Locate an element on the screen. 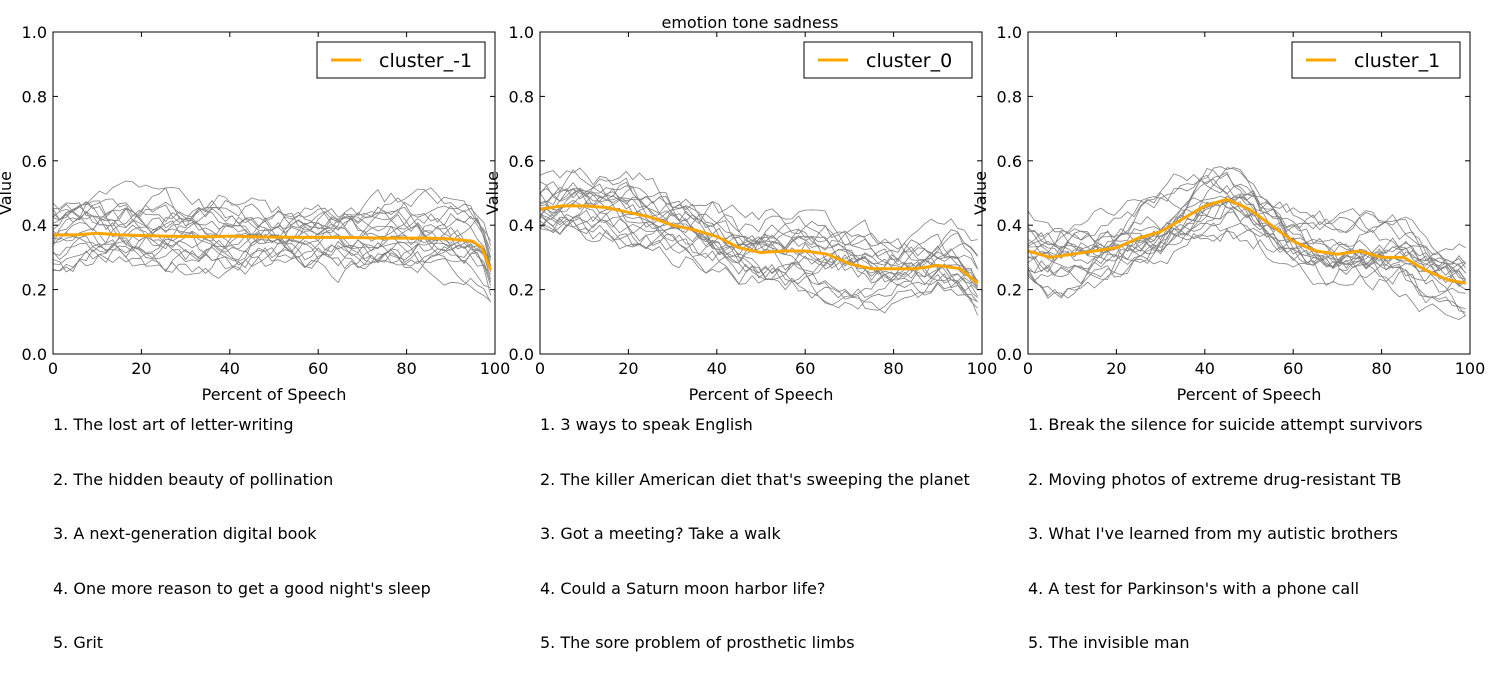 The width and height of the screenshot is (1500, 700). talk-title: 3. Got a meeting? Take a walk is located at coordinates (660, 533).